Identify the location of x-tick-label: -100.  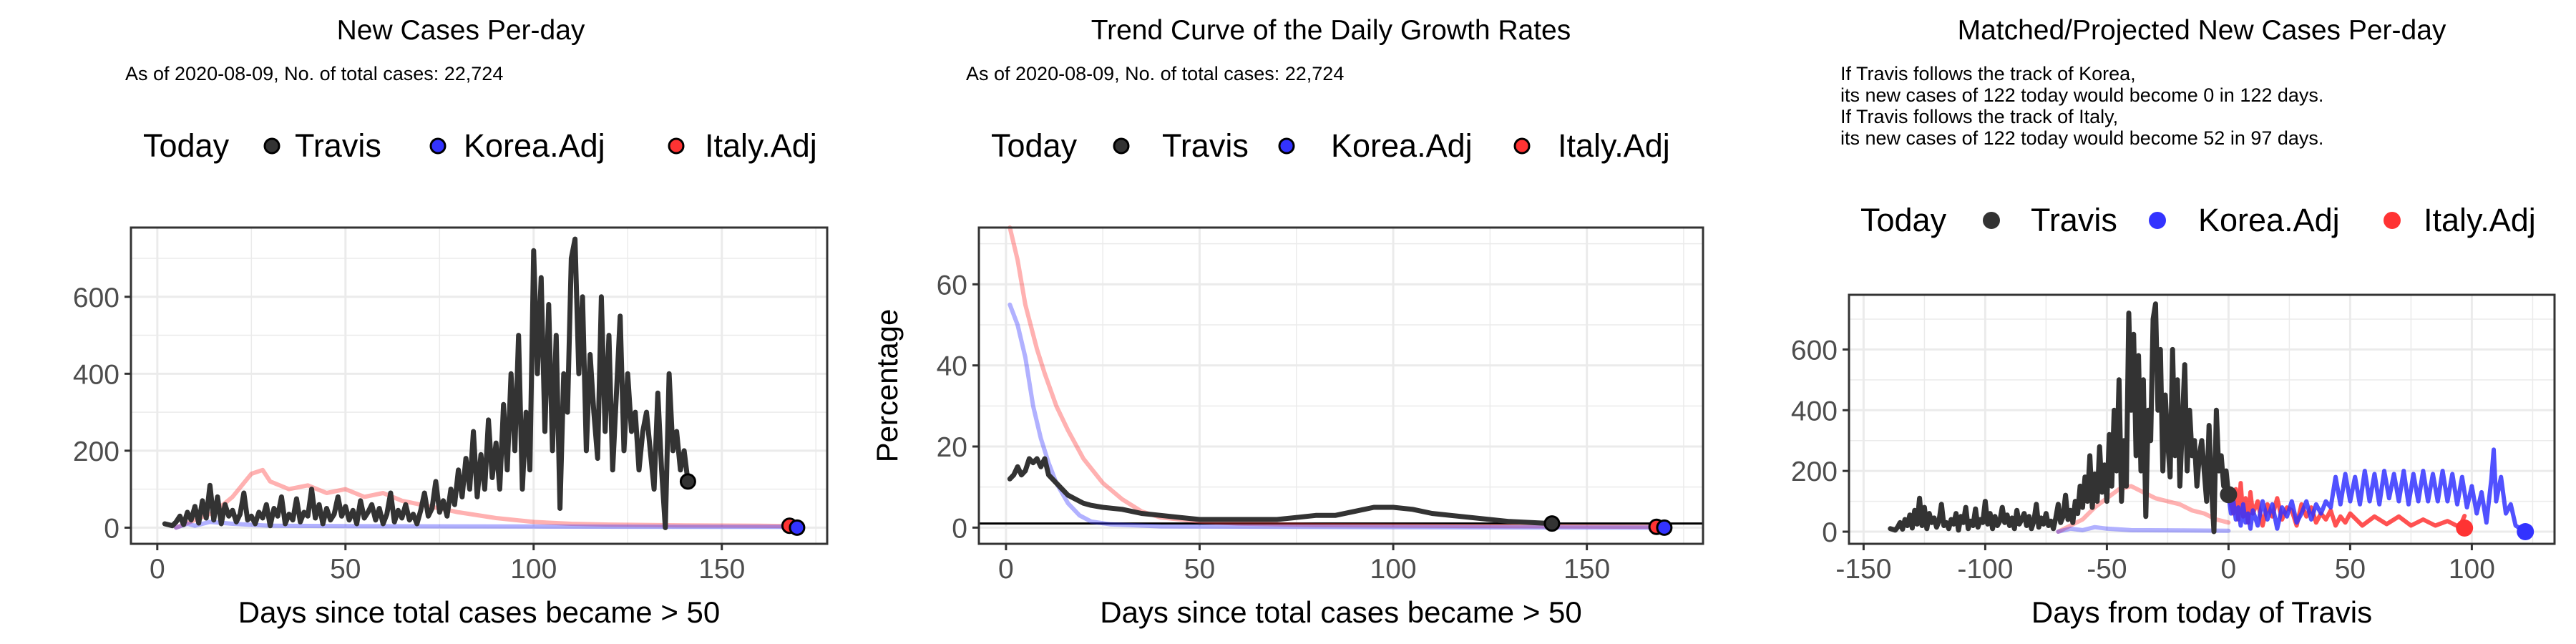
(1985, 569).